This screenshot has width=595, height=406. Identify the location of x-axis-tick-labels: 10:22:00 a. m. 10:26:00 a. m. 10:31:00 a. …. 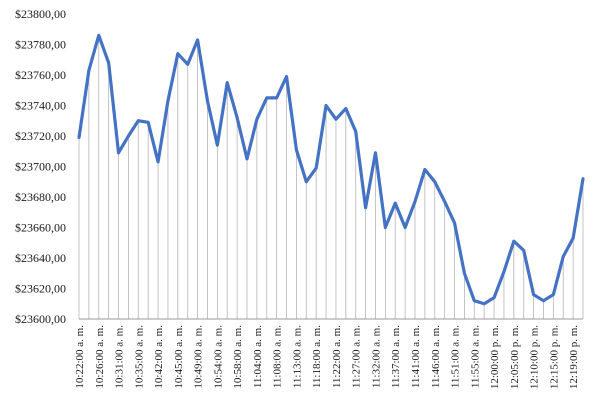
(327, 357).